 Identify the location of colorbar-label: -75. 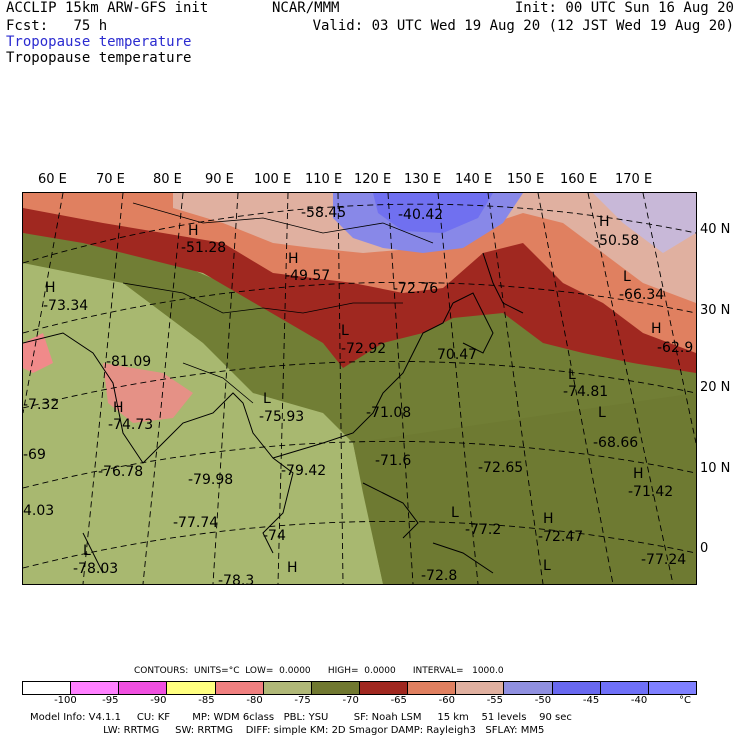
(302, 700).